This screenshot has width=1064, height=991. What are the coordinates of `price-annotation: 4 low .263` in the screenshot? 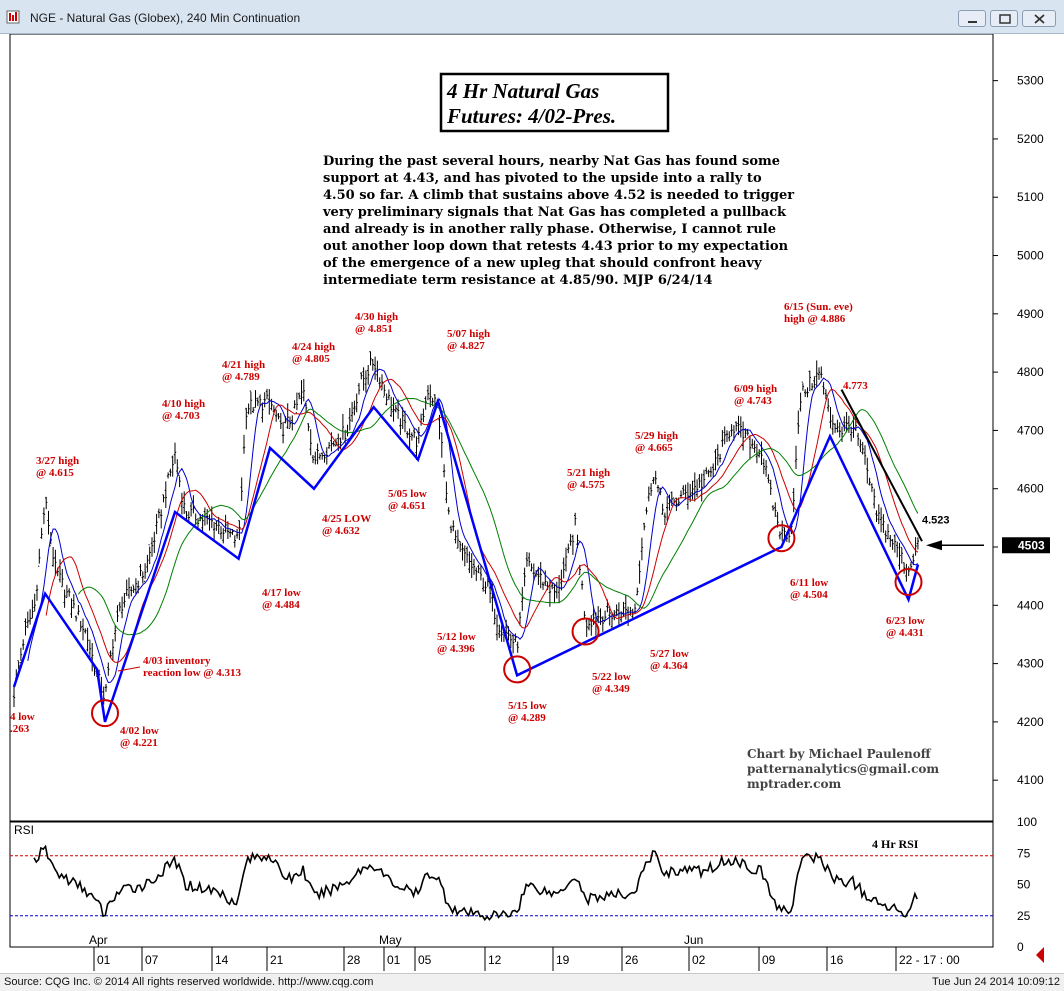 It's located at (22, 723).